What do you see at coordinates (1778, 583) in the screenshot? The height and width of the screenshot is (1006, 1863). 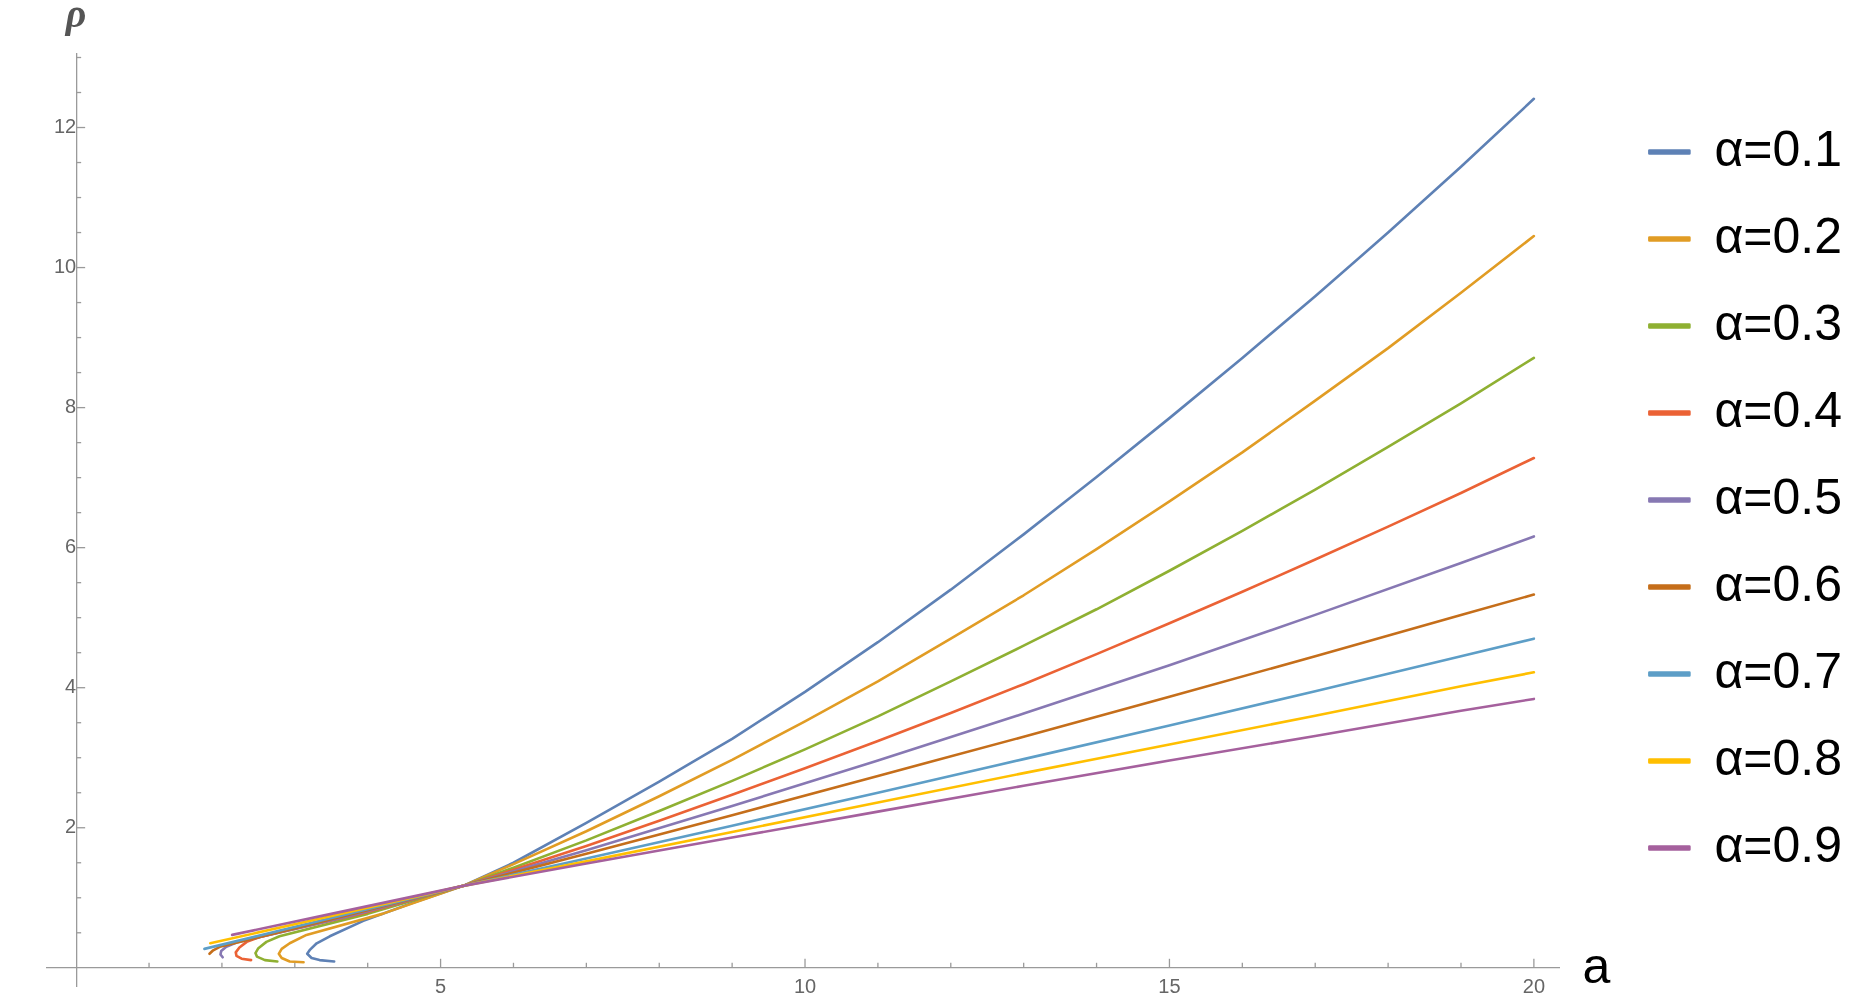 I see `legend-label: α=0.6` at bounding box center [1778, 583].